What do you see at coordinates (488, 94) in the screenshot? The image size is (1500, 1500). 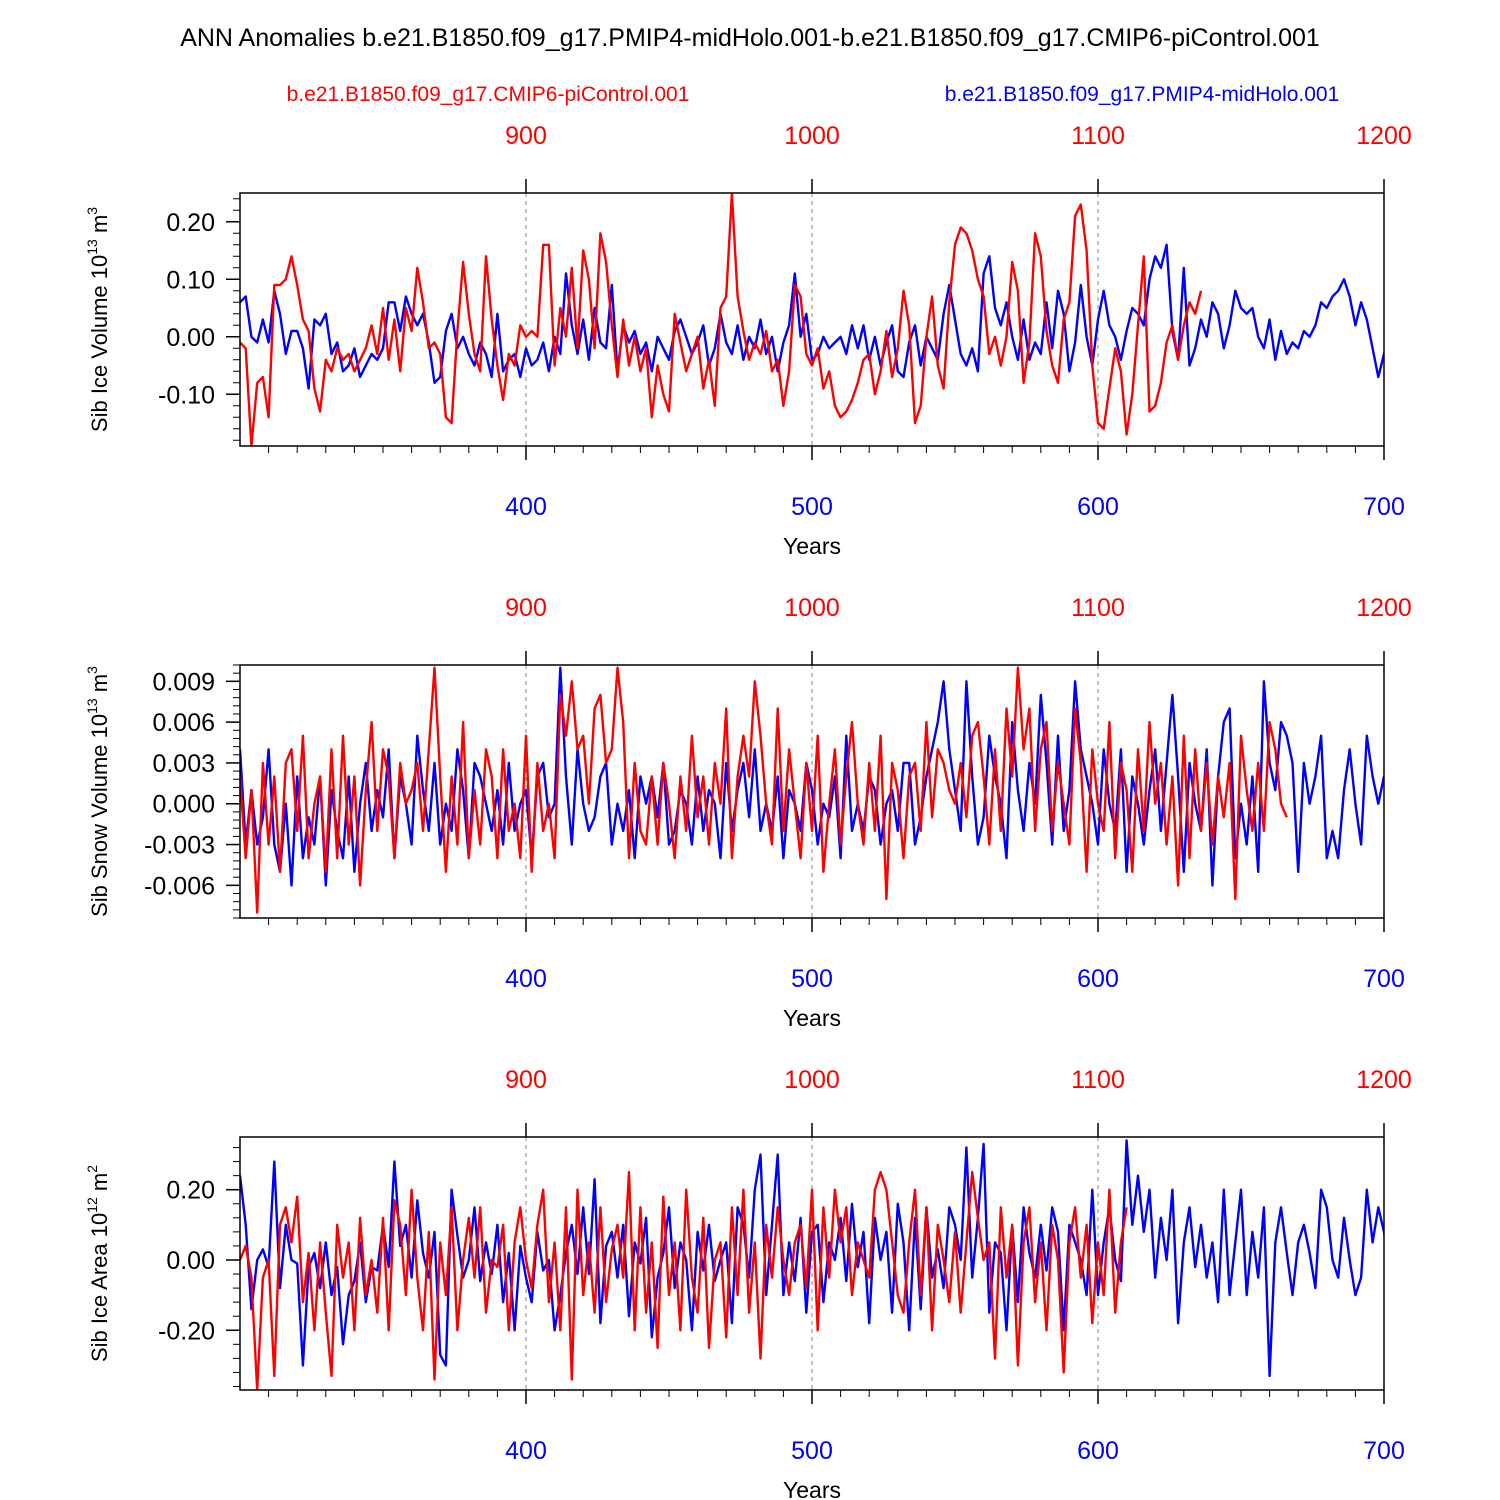 I see `legend-control: b.e21.B1850.f09_g17.CMIP6-piControl.001` at bounding box center [488, 94].